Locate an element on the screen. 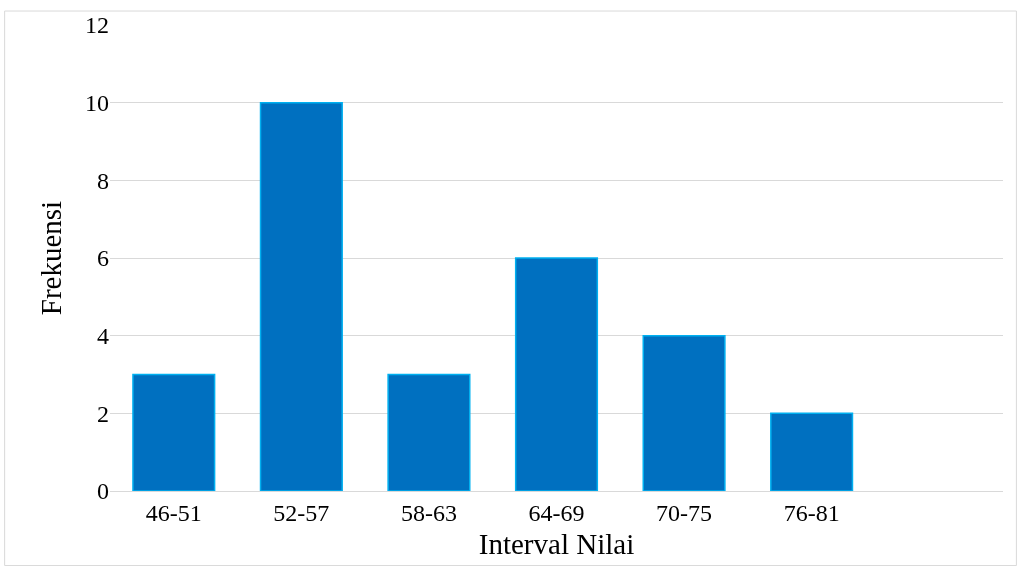  x-tick-label: 70-75 is located at coordinates (684, 512).